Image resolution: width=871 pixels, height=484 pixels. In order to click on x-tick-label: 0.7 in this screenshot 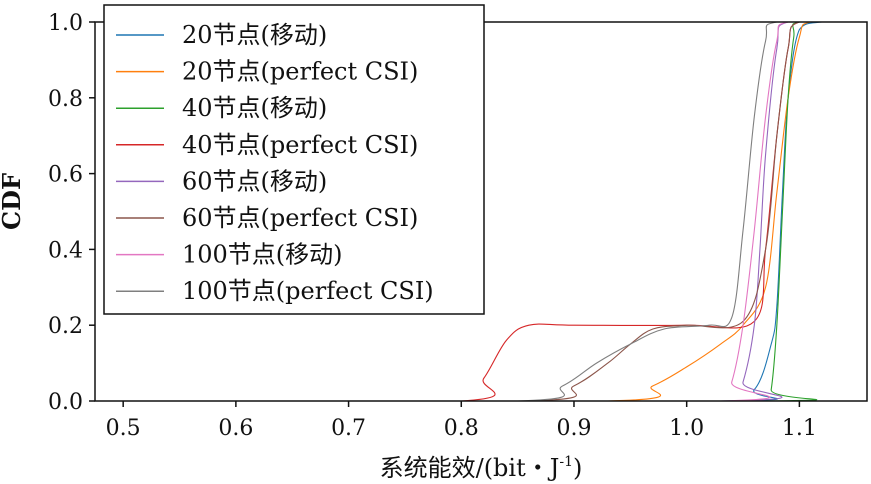, I will do `click(348, 428)`.